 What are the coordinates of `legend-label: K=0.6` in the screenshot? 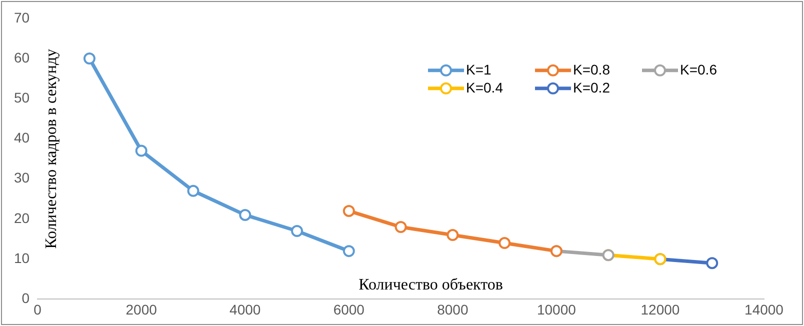 It's located at (699, 69).